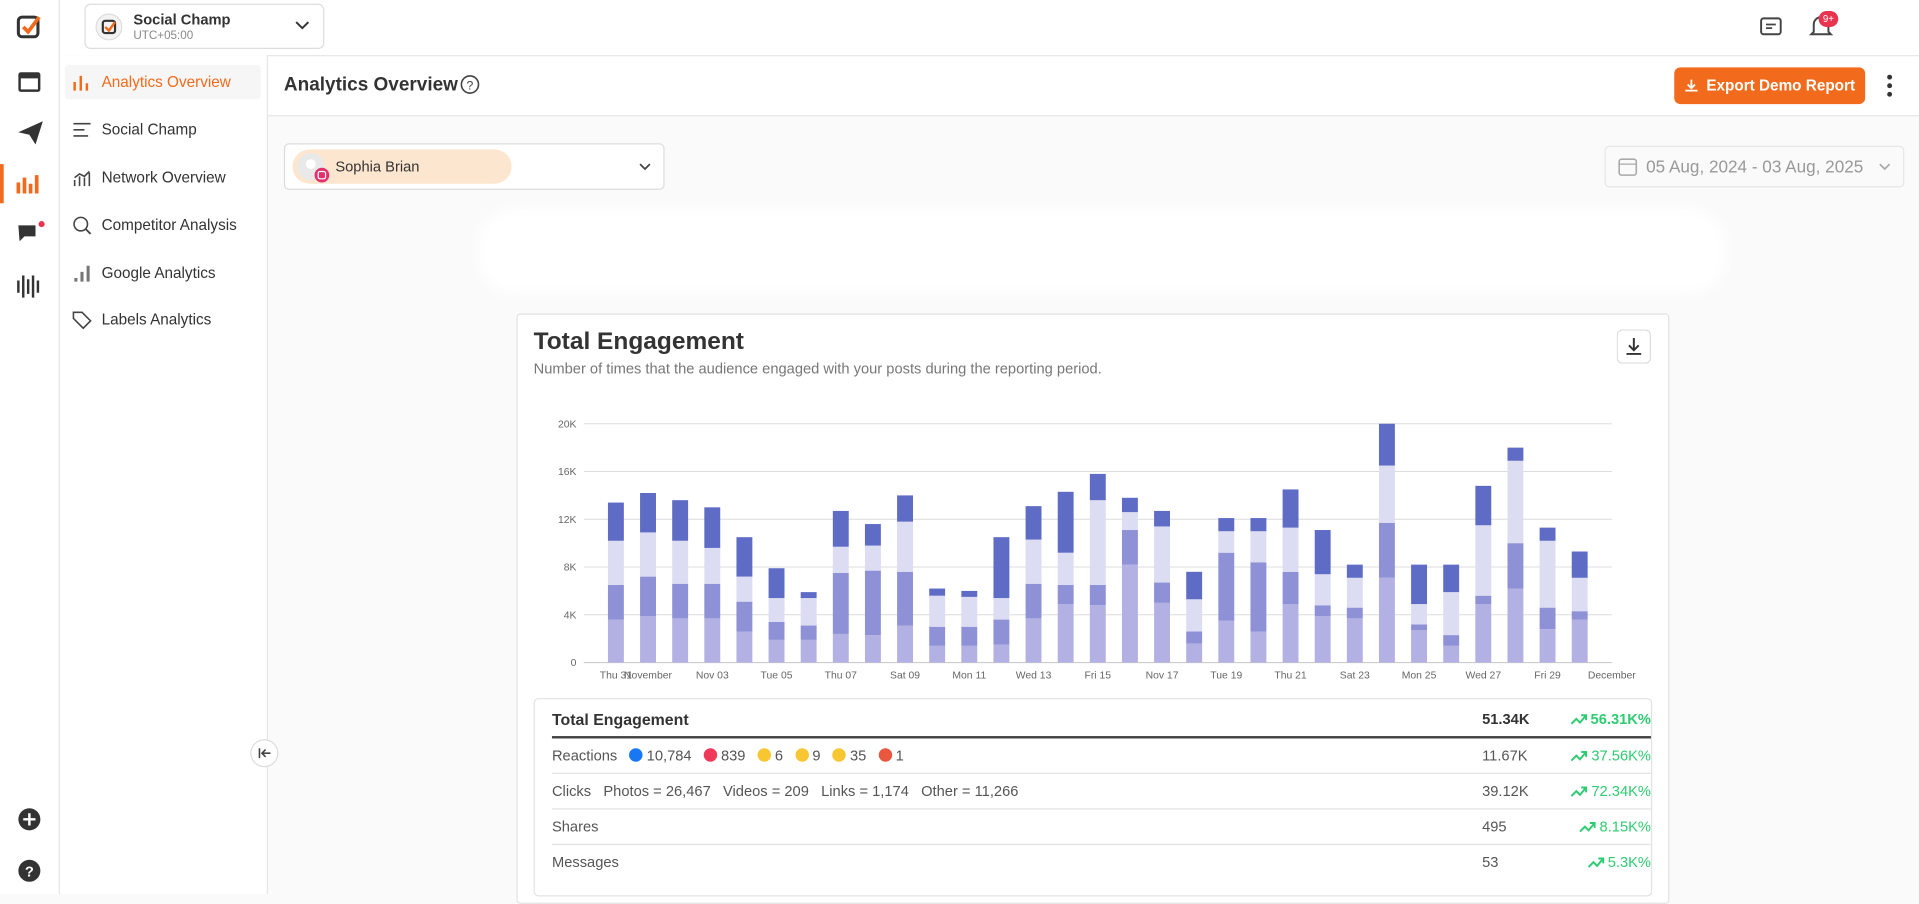  I want to click on nav-active-bg, so click(162, 82).